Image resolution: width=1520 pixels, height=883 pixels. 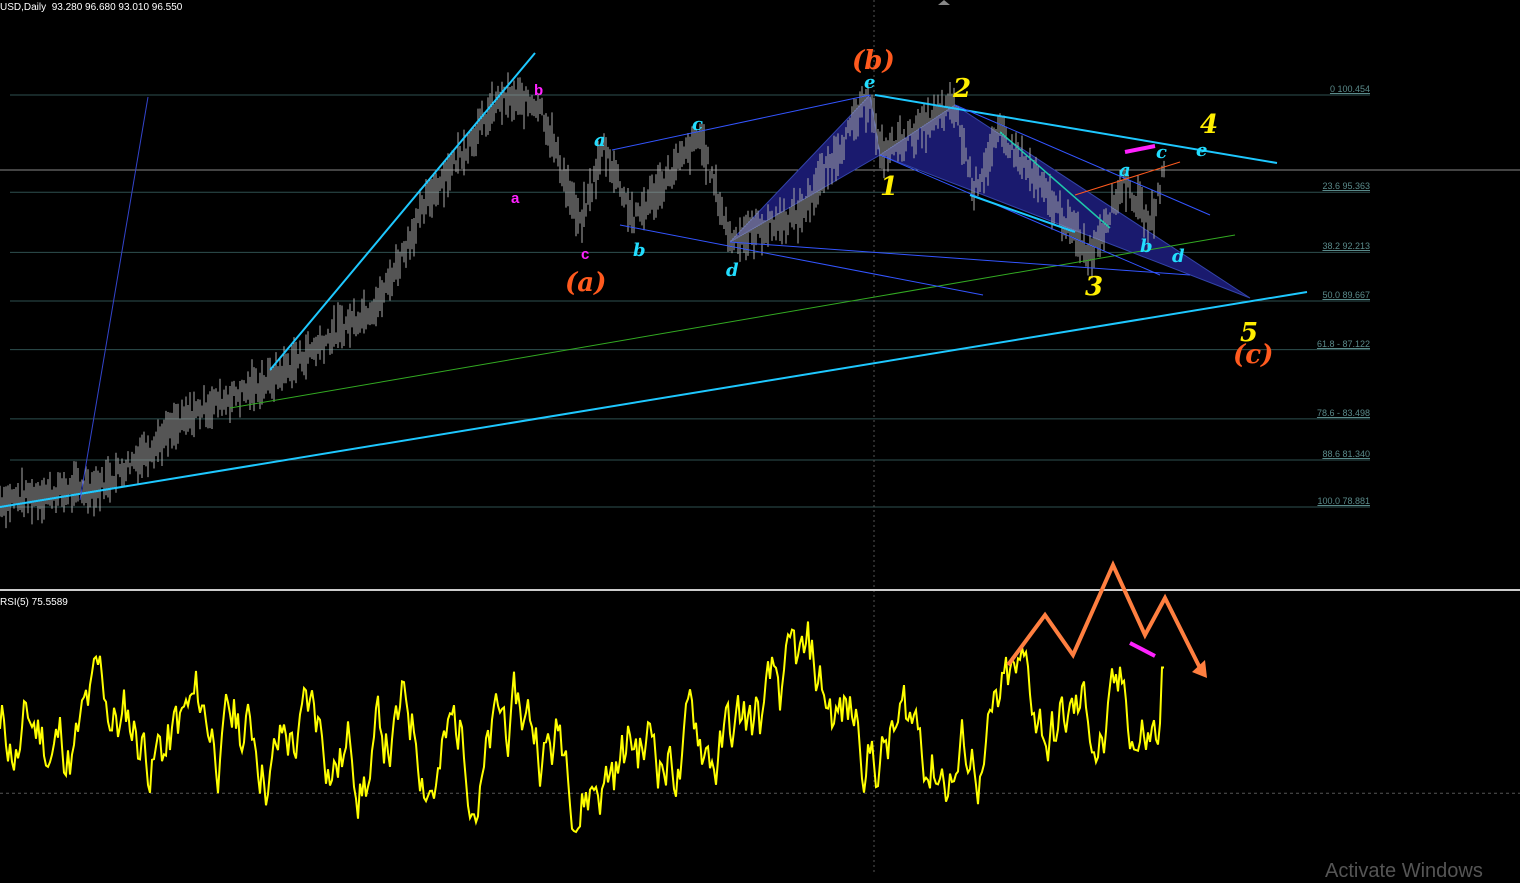 I want to click on fib-label: 50.0 89.667, so click(x=1346, y=295).